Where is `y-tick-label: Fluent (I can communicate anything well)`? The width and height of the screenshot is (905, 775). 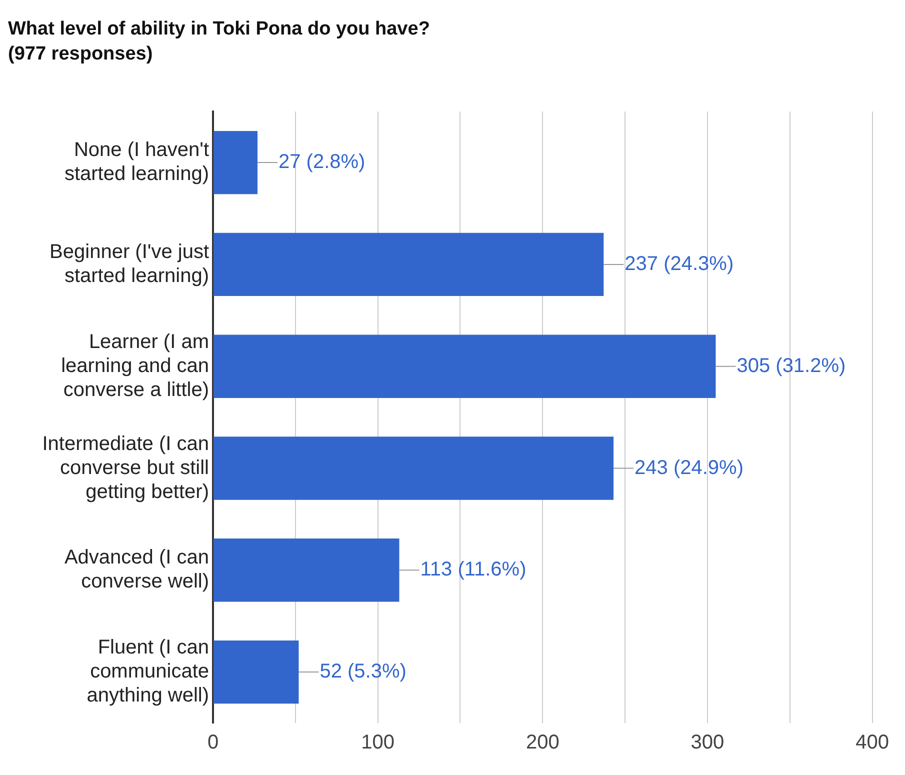
y-tick-label: Fluent (I can communicate anything well) is located at coordinates (147, 671).